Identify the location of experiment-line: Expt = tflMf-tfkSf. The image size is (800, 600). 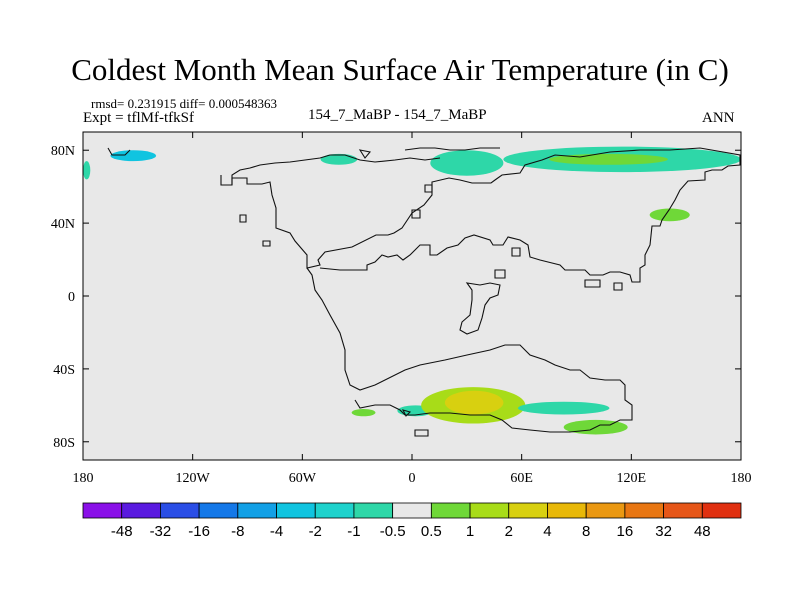
(138, 118).